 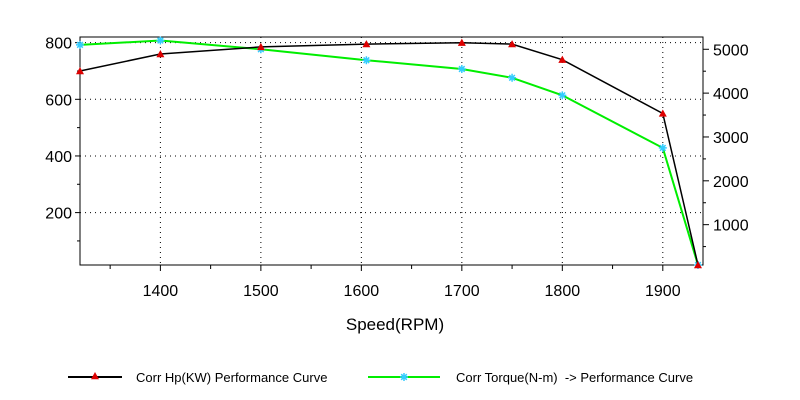 What do you see at coordinates (731, 226) in the screenshot?
I see `y2-tick-label: 1000` at bounding box center [731, 226].